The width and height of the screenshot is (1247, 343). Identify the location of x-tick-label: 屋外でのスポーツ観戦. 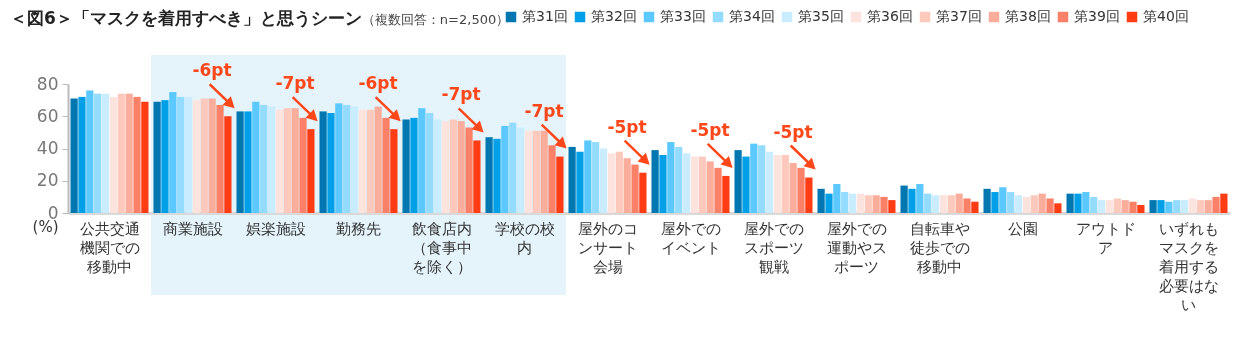
(773, 247).